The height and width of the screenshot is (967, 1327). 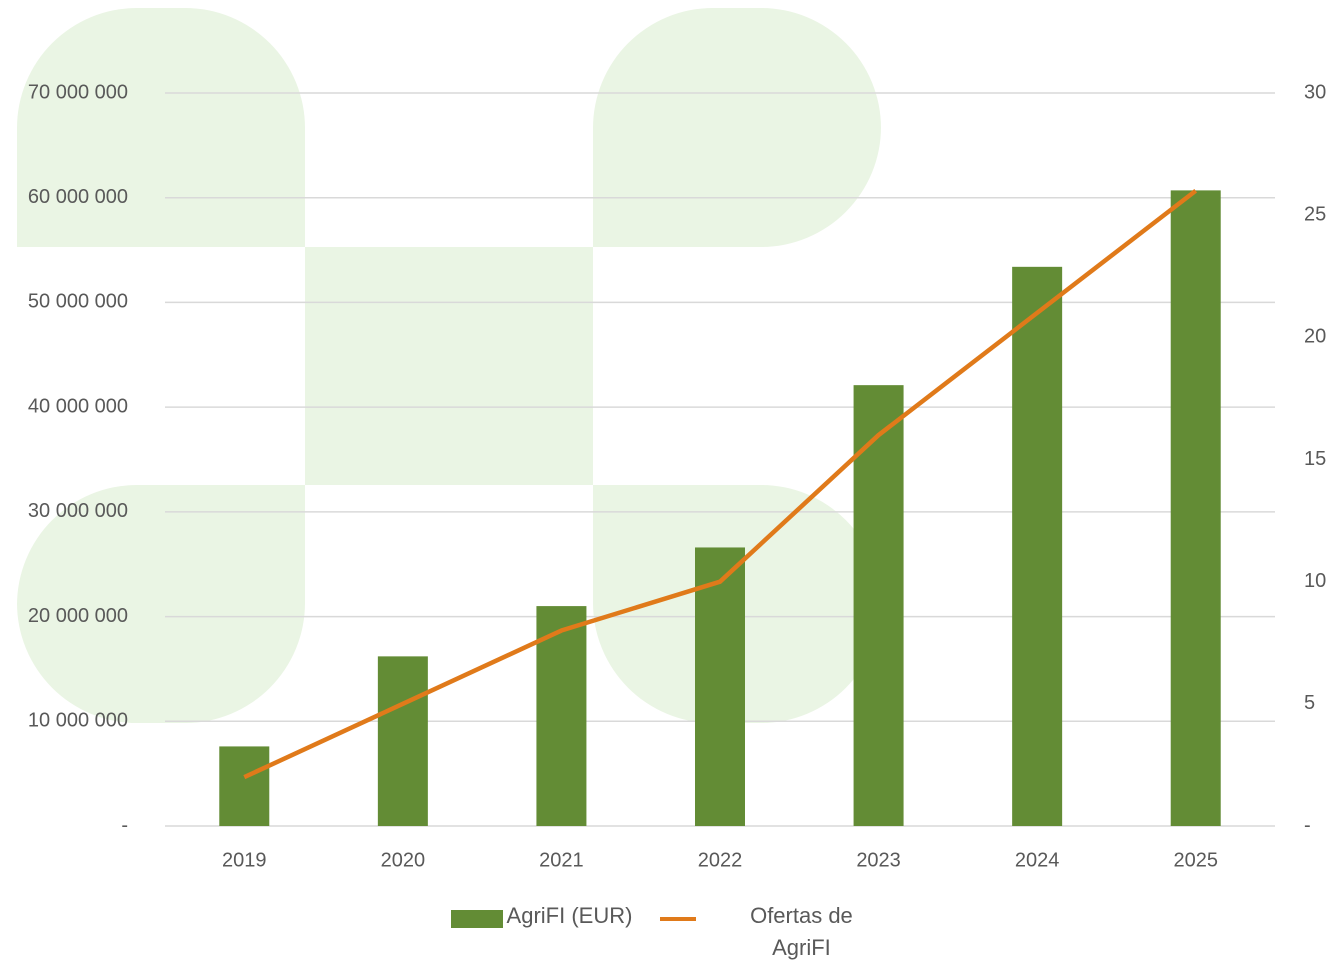 I want to click on x-tick-label: 2019, so click(x=244, y=860).